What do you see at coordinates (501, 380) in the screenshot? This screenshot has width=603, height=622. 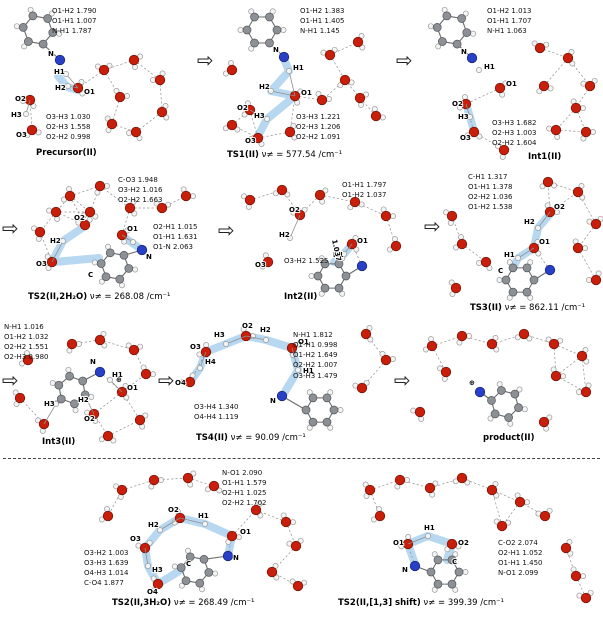 I see `molecule-product-ii: ⊕` at bounding box center [501, 380].